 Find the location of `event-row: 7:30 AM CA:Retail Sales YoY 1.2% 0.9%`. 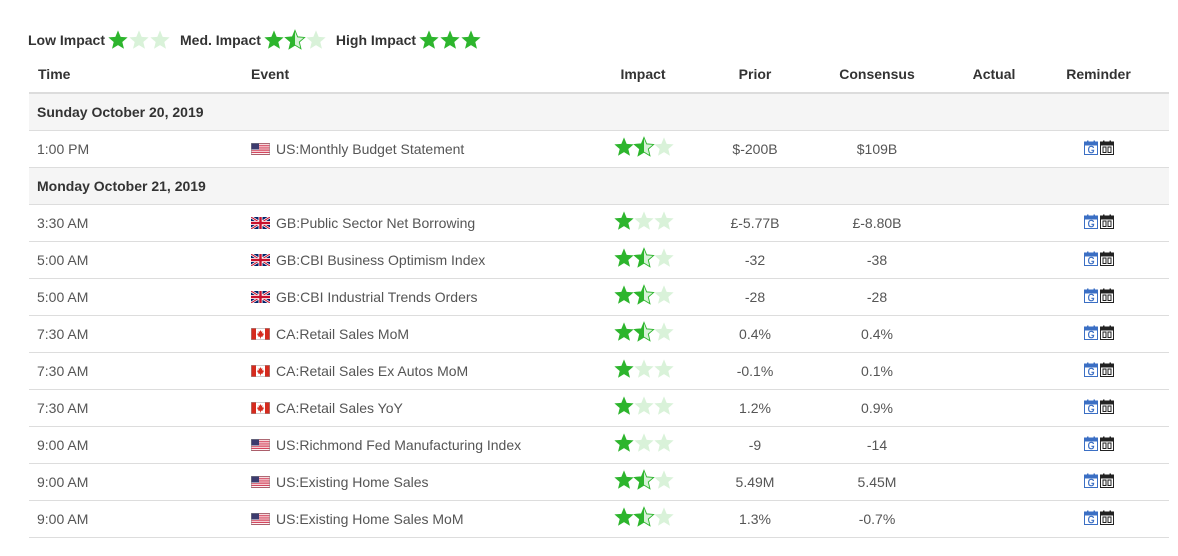

event-row: 7:30 AM CA:Retail Sales YoY 1.2% 0.9% is located at coordinates (599, 408).